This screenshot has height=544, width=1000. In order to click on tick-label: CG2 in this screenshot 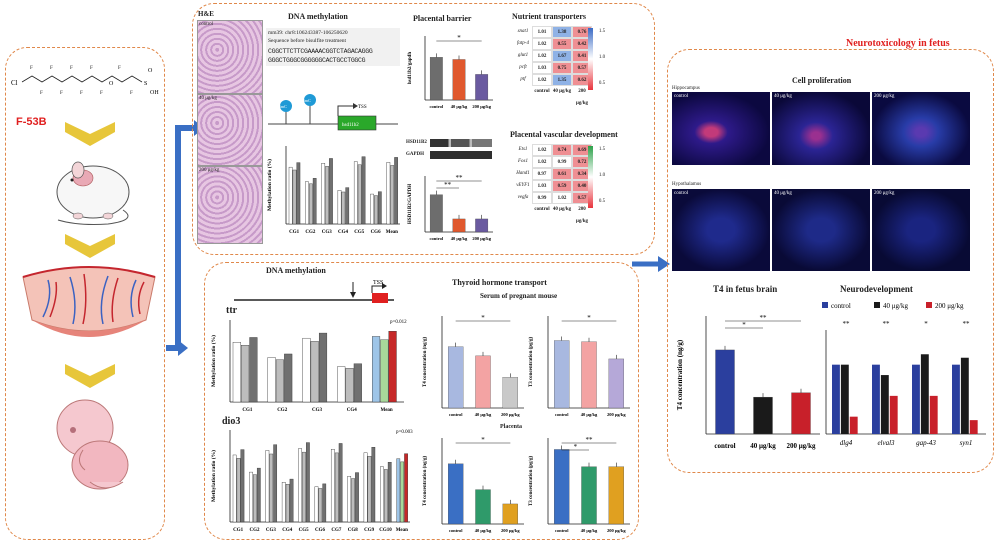, I will do `click(310, 232)`.